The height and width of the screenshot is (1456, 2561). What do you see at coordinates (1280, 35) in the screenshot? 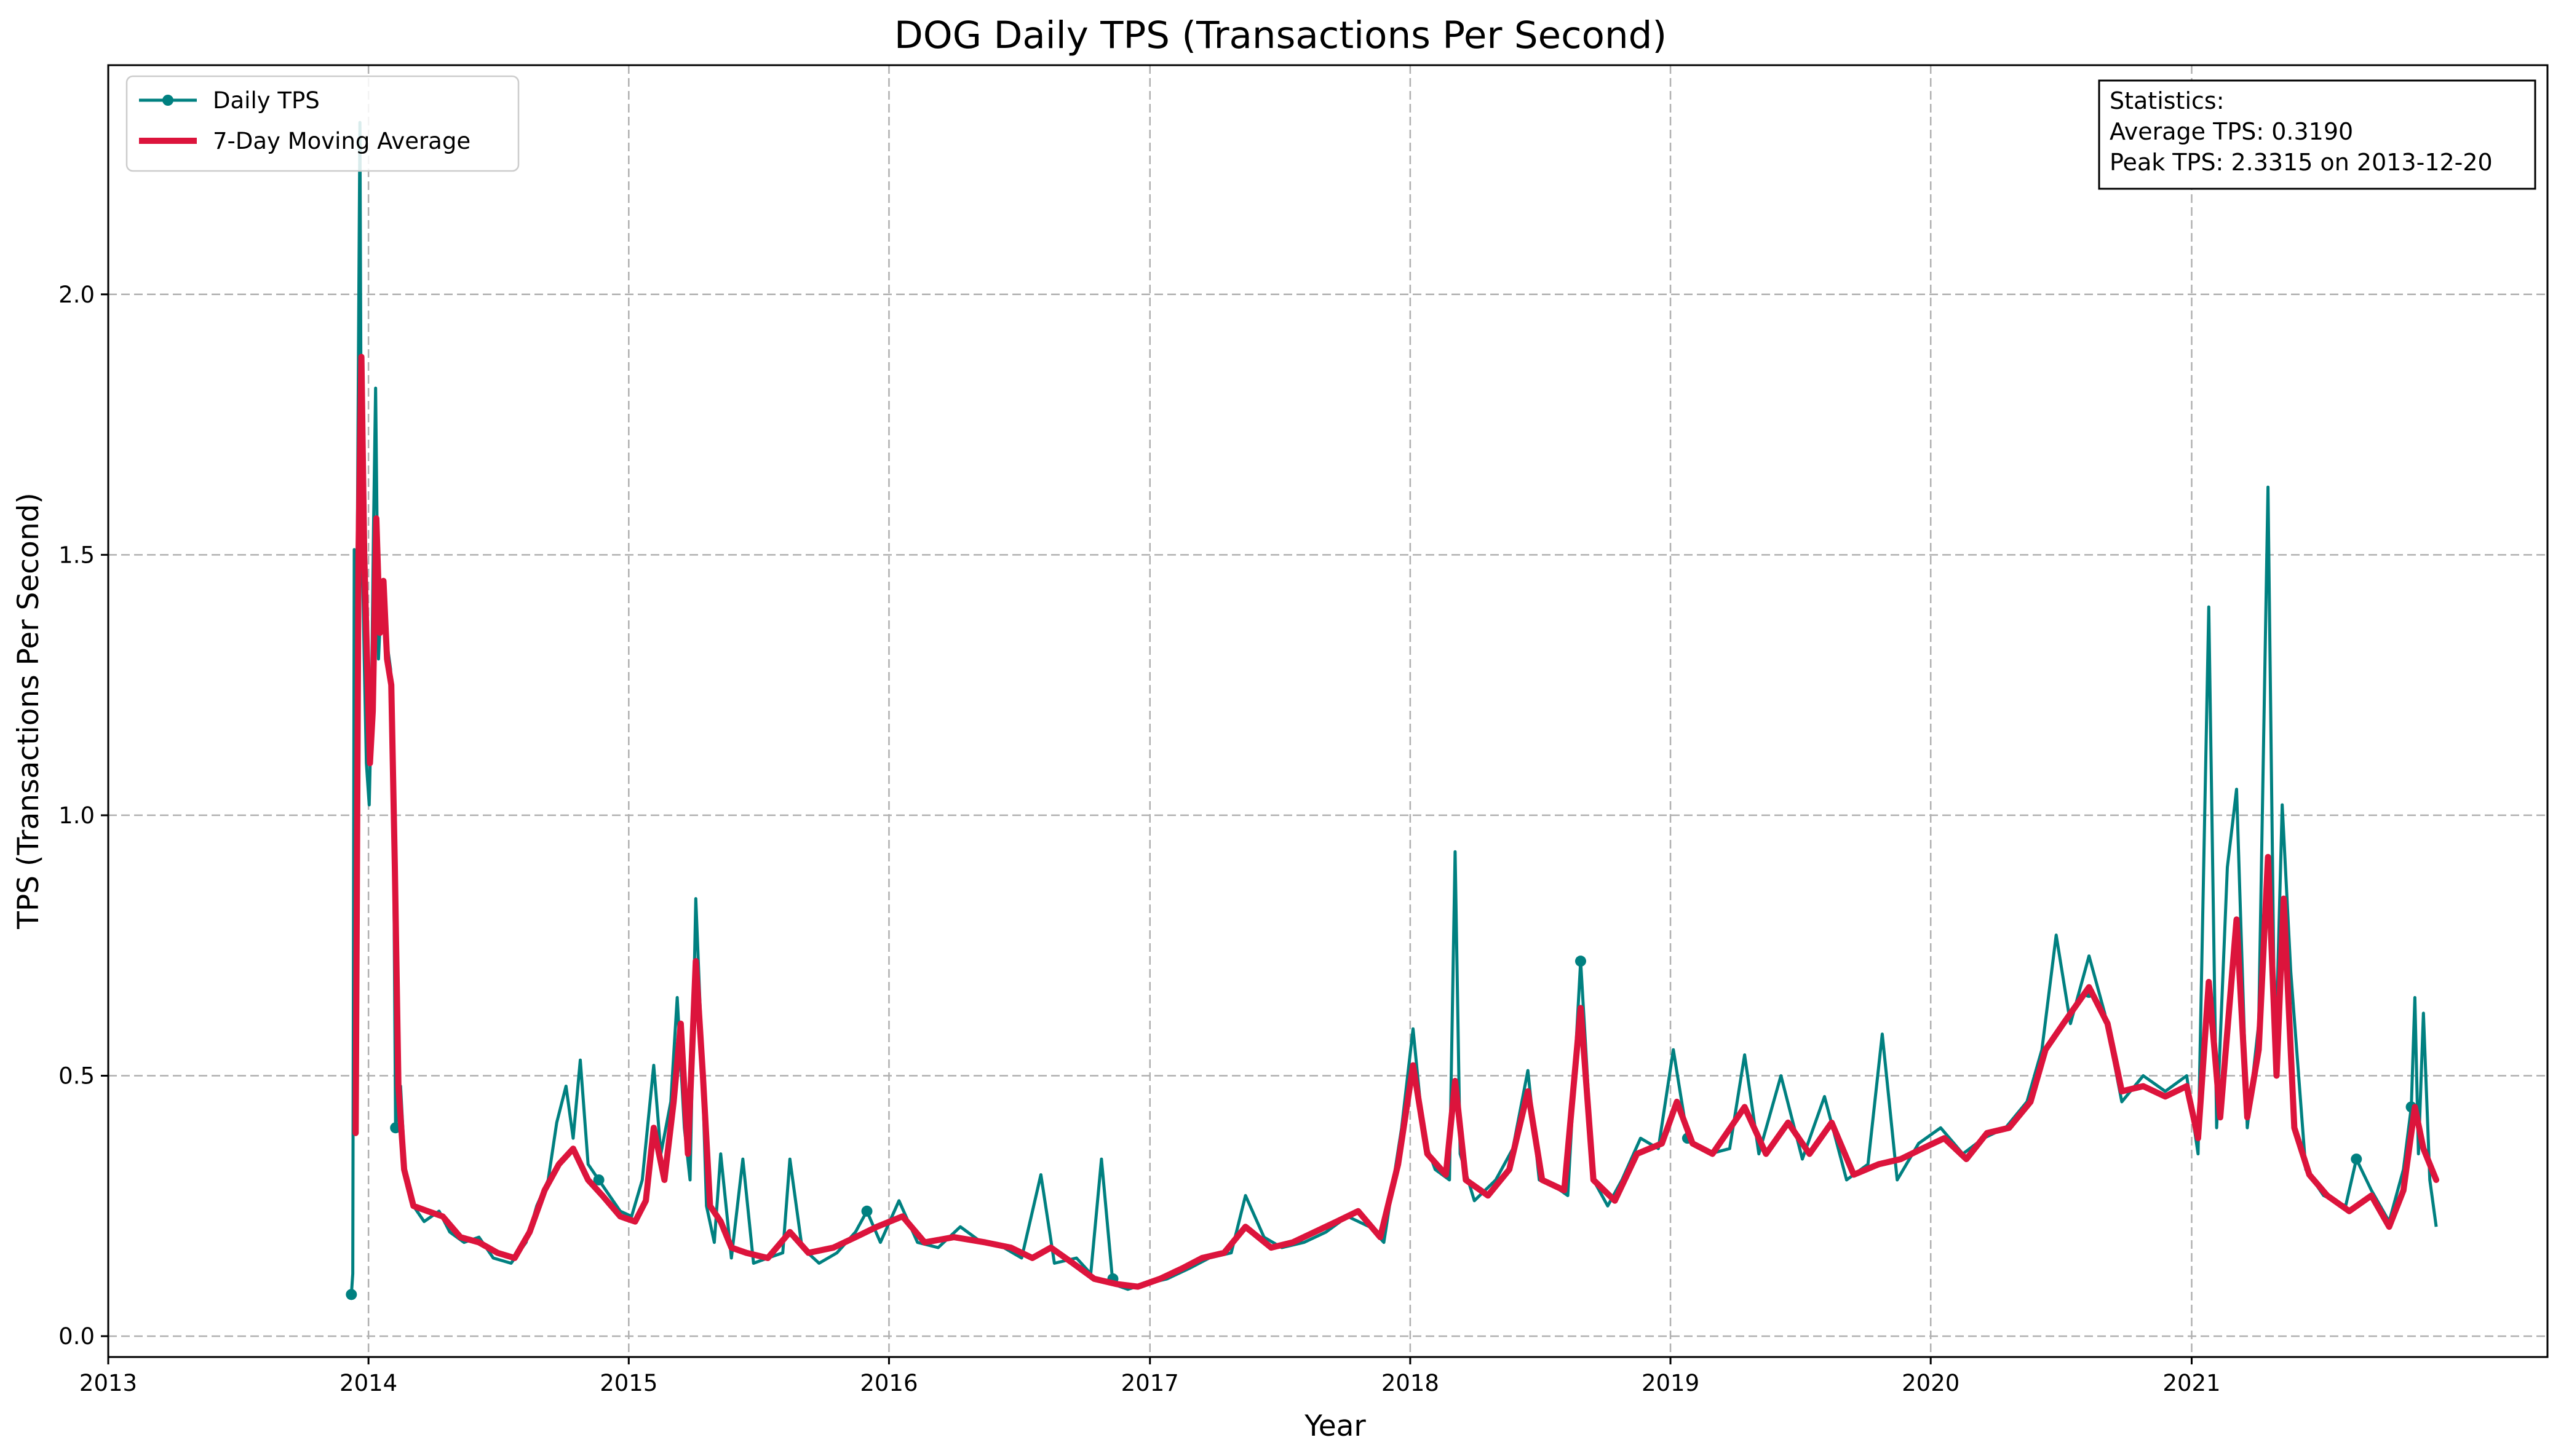
I see `chart-title: DOG Daily TPS (Transactions Per Second)` at bounding box center [1280, 35].